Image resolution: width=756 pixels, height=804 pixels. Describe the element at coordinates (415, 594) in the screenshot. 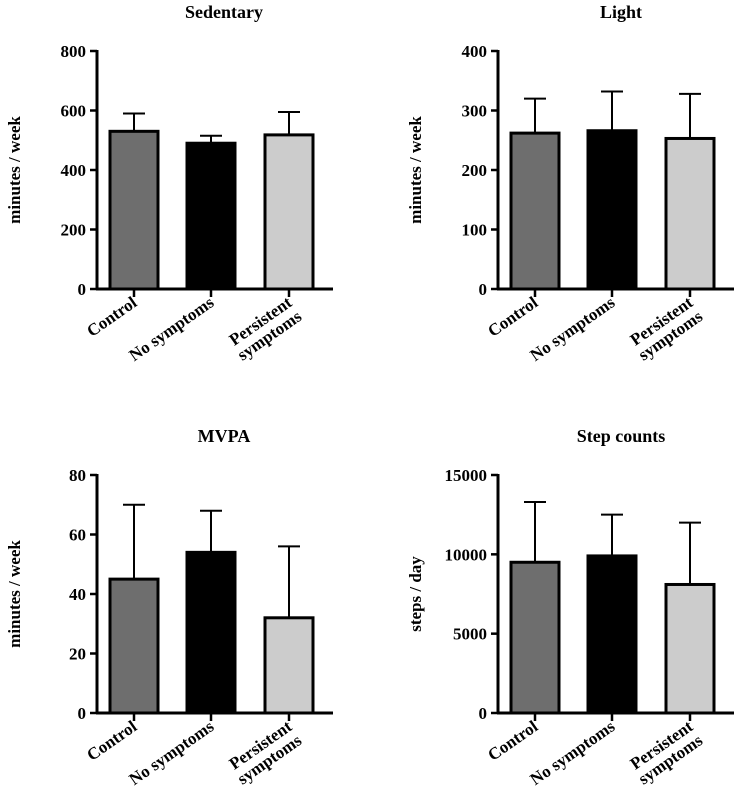

I see `y-axis-label: steps / day` at that location.